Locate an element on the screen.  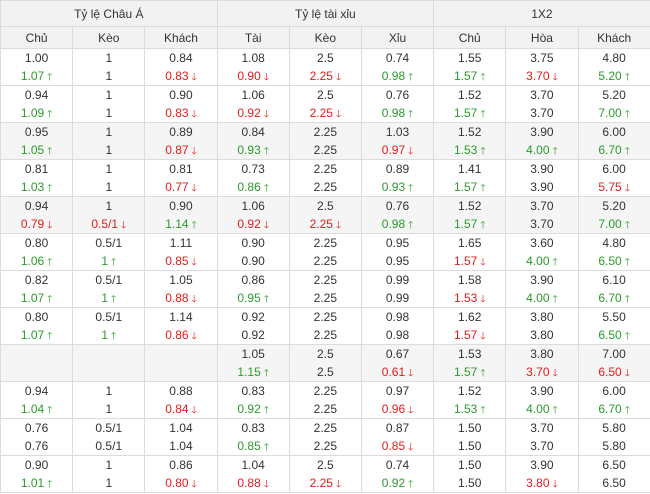
opening-odds: 5.50 is located at coordinates (614, 317).